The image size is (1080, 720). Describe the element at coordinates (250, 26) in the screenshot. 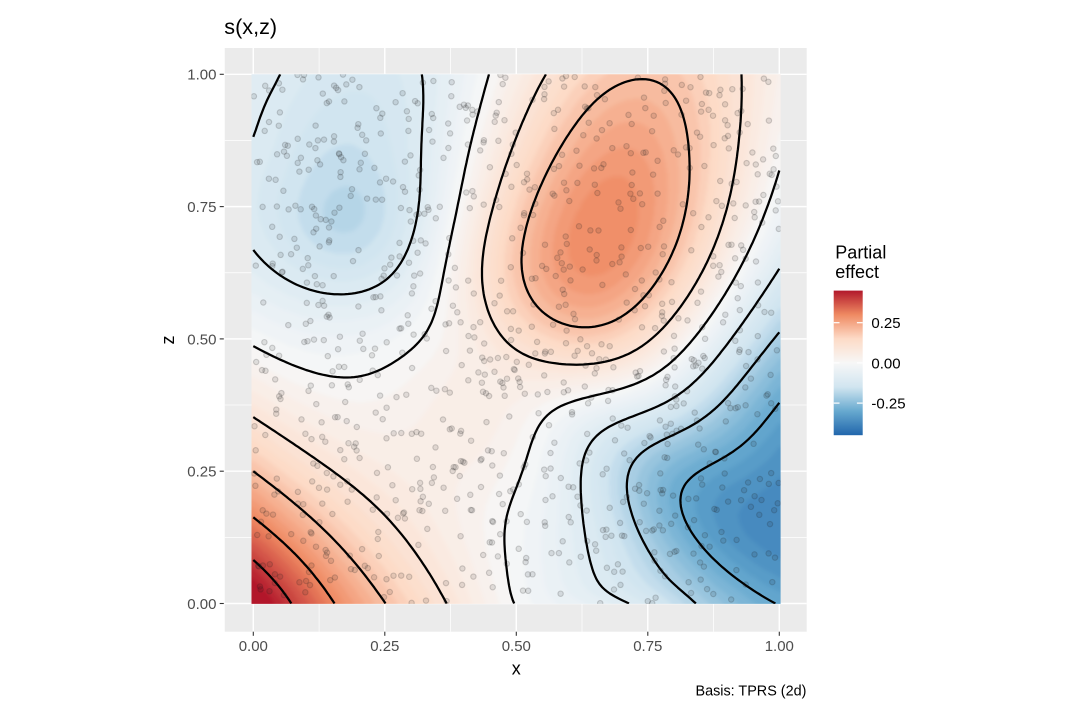

I see `svg-text: s(x,z)` at that location.